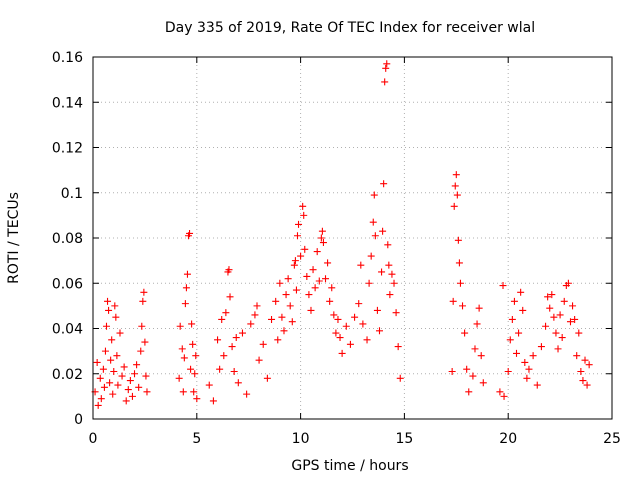  I want to click on y-tick-label: 0.02, so click(67, 375).